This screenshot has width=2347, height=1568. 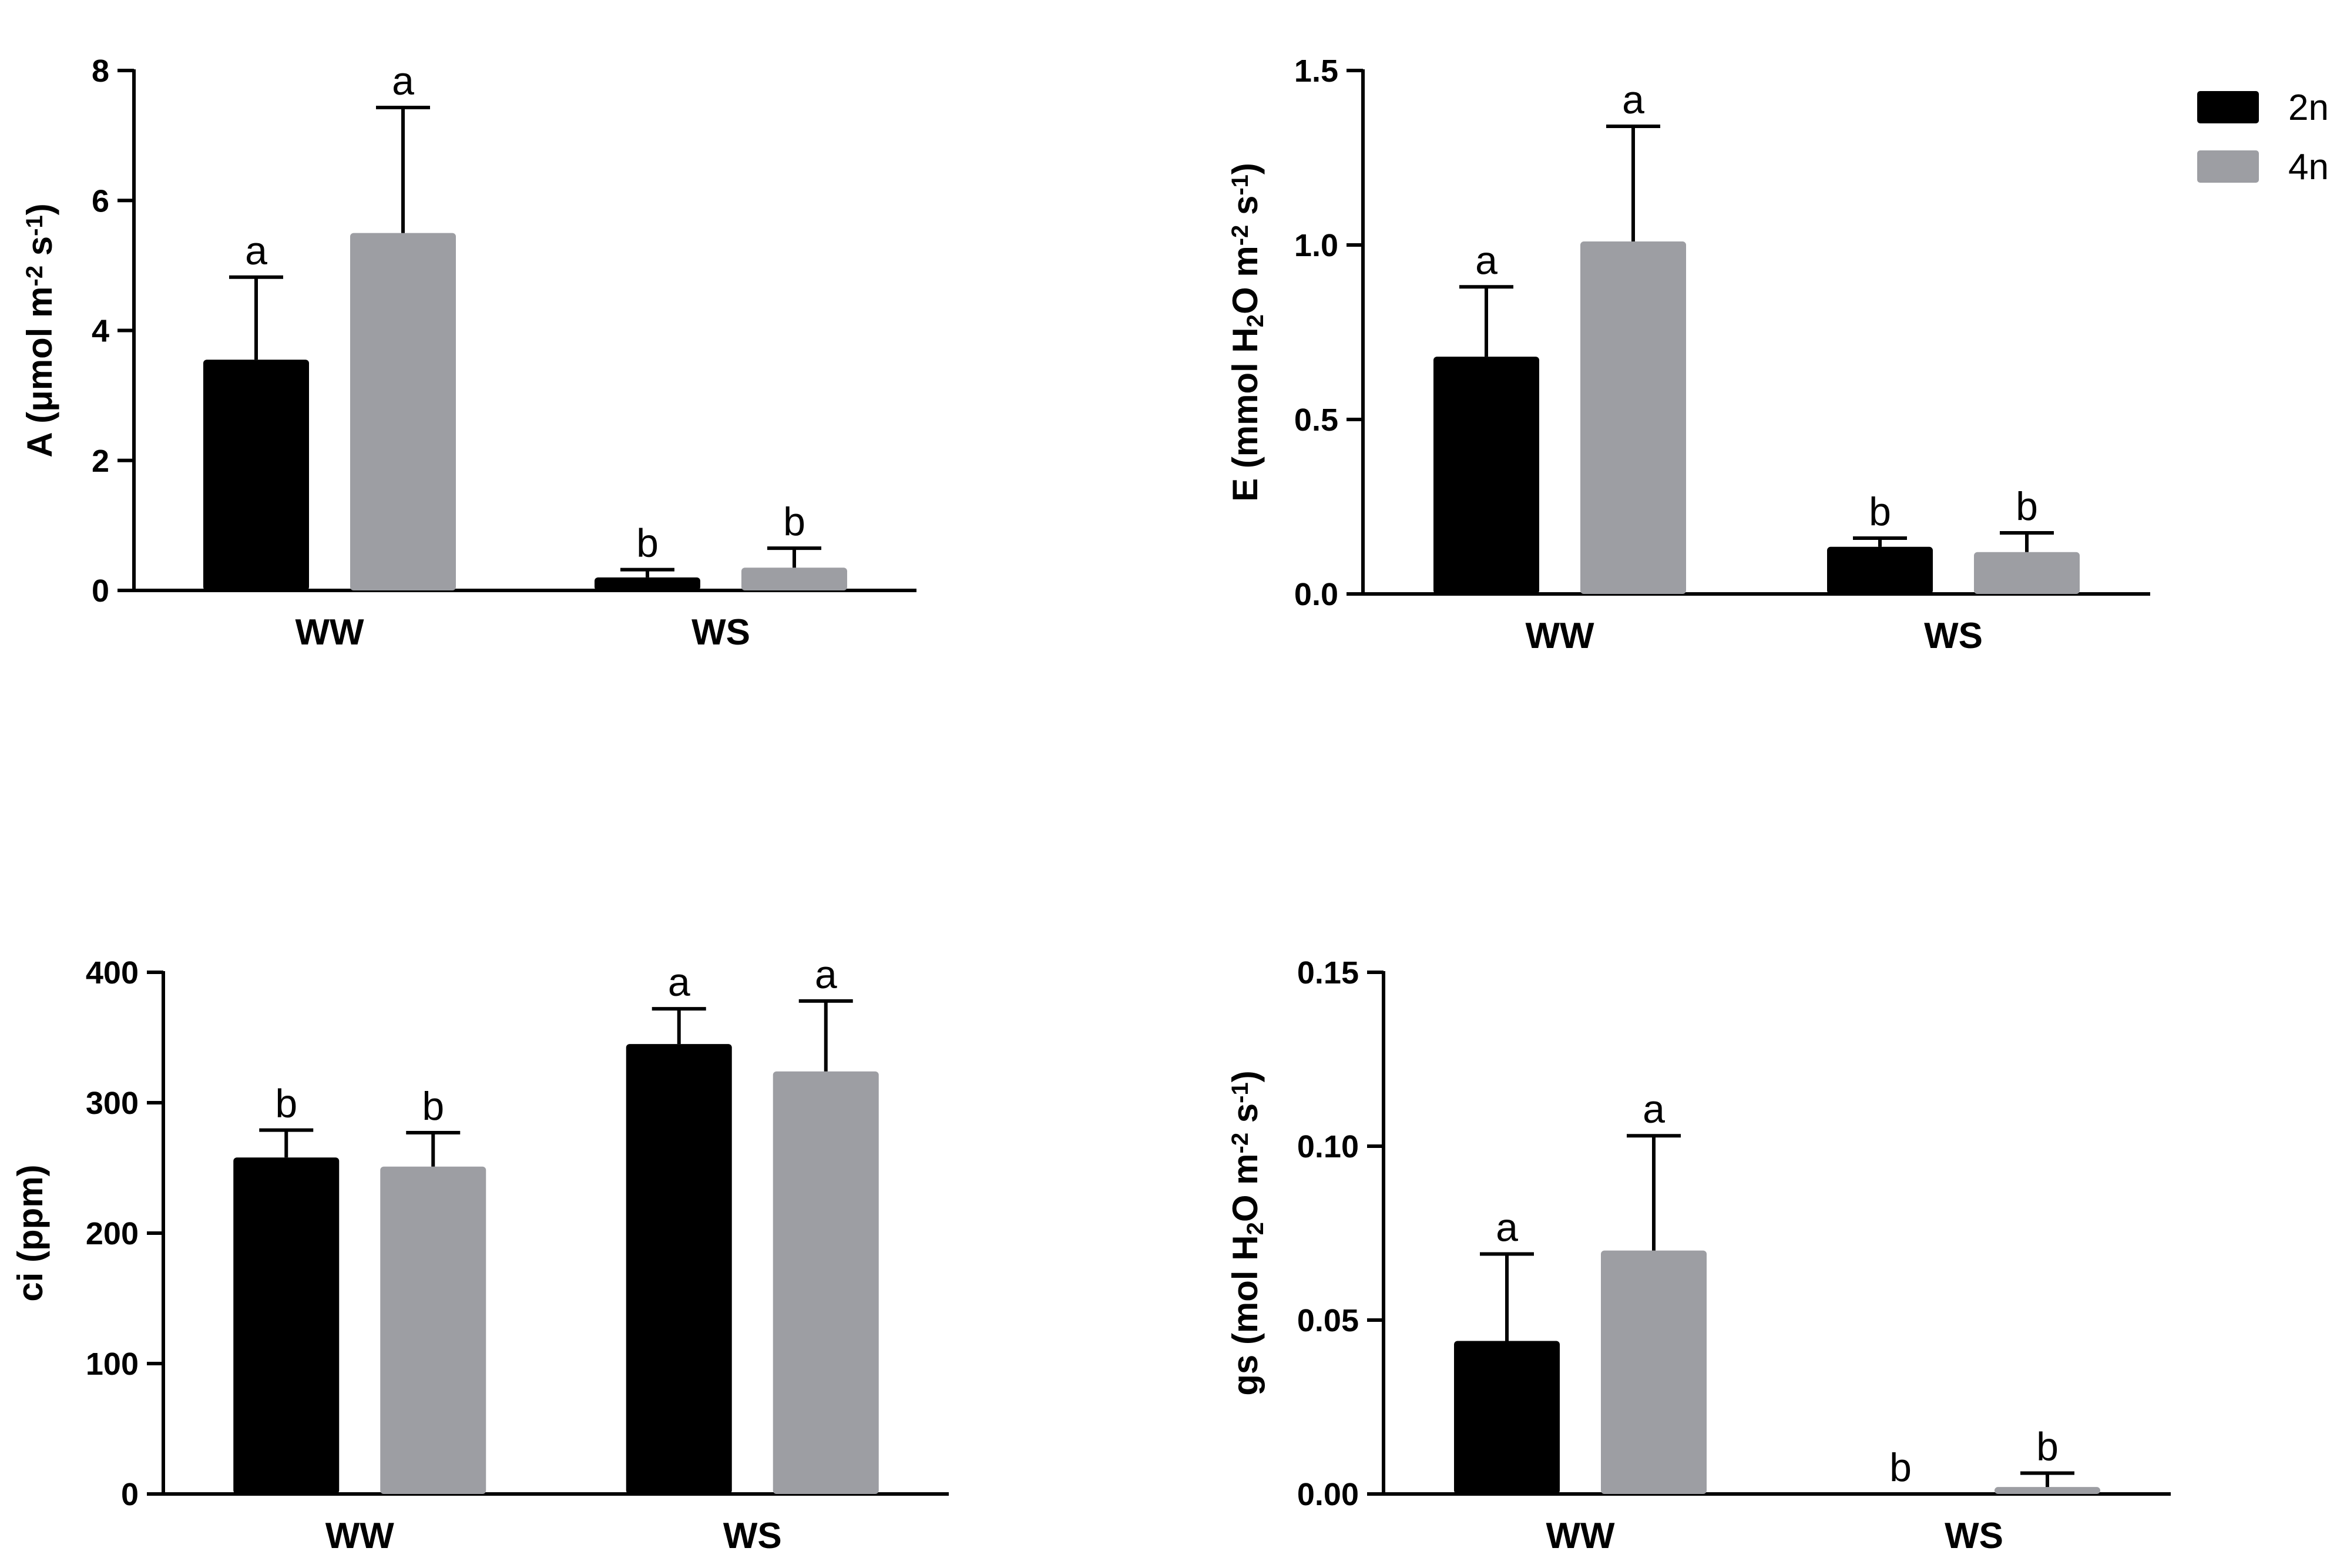 I want to click on y-tick-label: 2, so click(x=100, y=462).